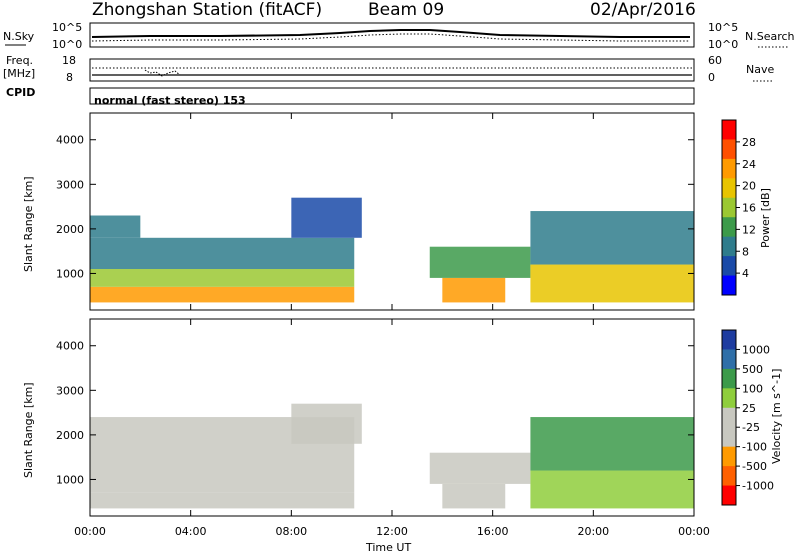 The width and height of the screenshot is (800, 554). What do you see at coordinates (754, 447) in the screenshot?
I see `velocity-colorbar-tick-label: -100` at bounding box center [754, 447].